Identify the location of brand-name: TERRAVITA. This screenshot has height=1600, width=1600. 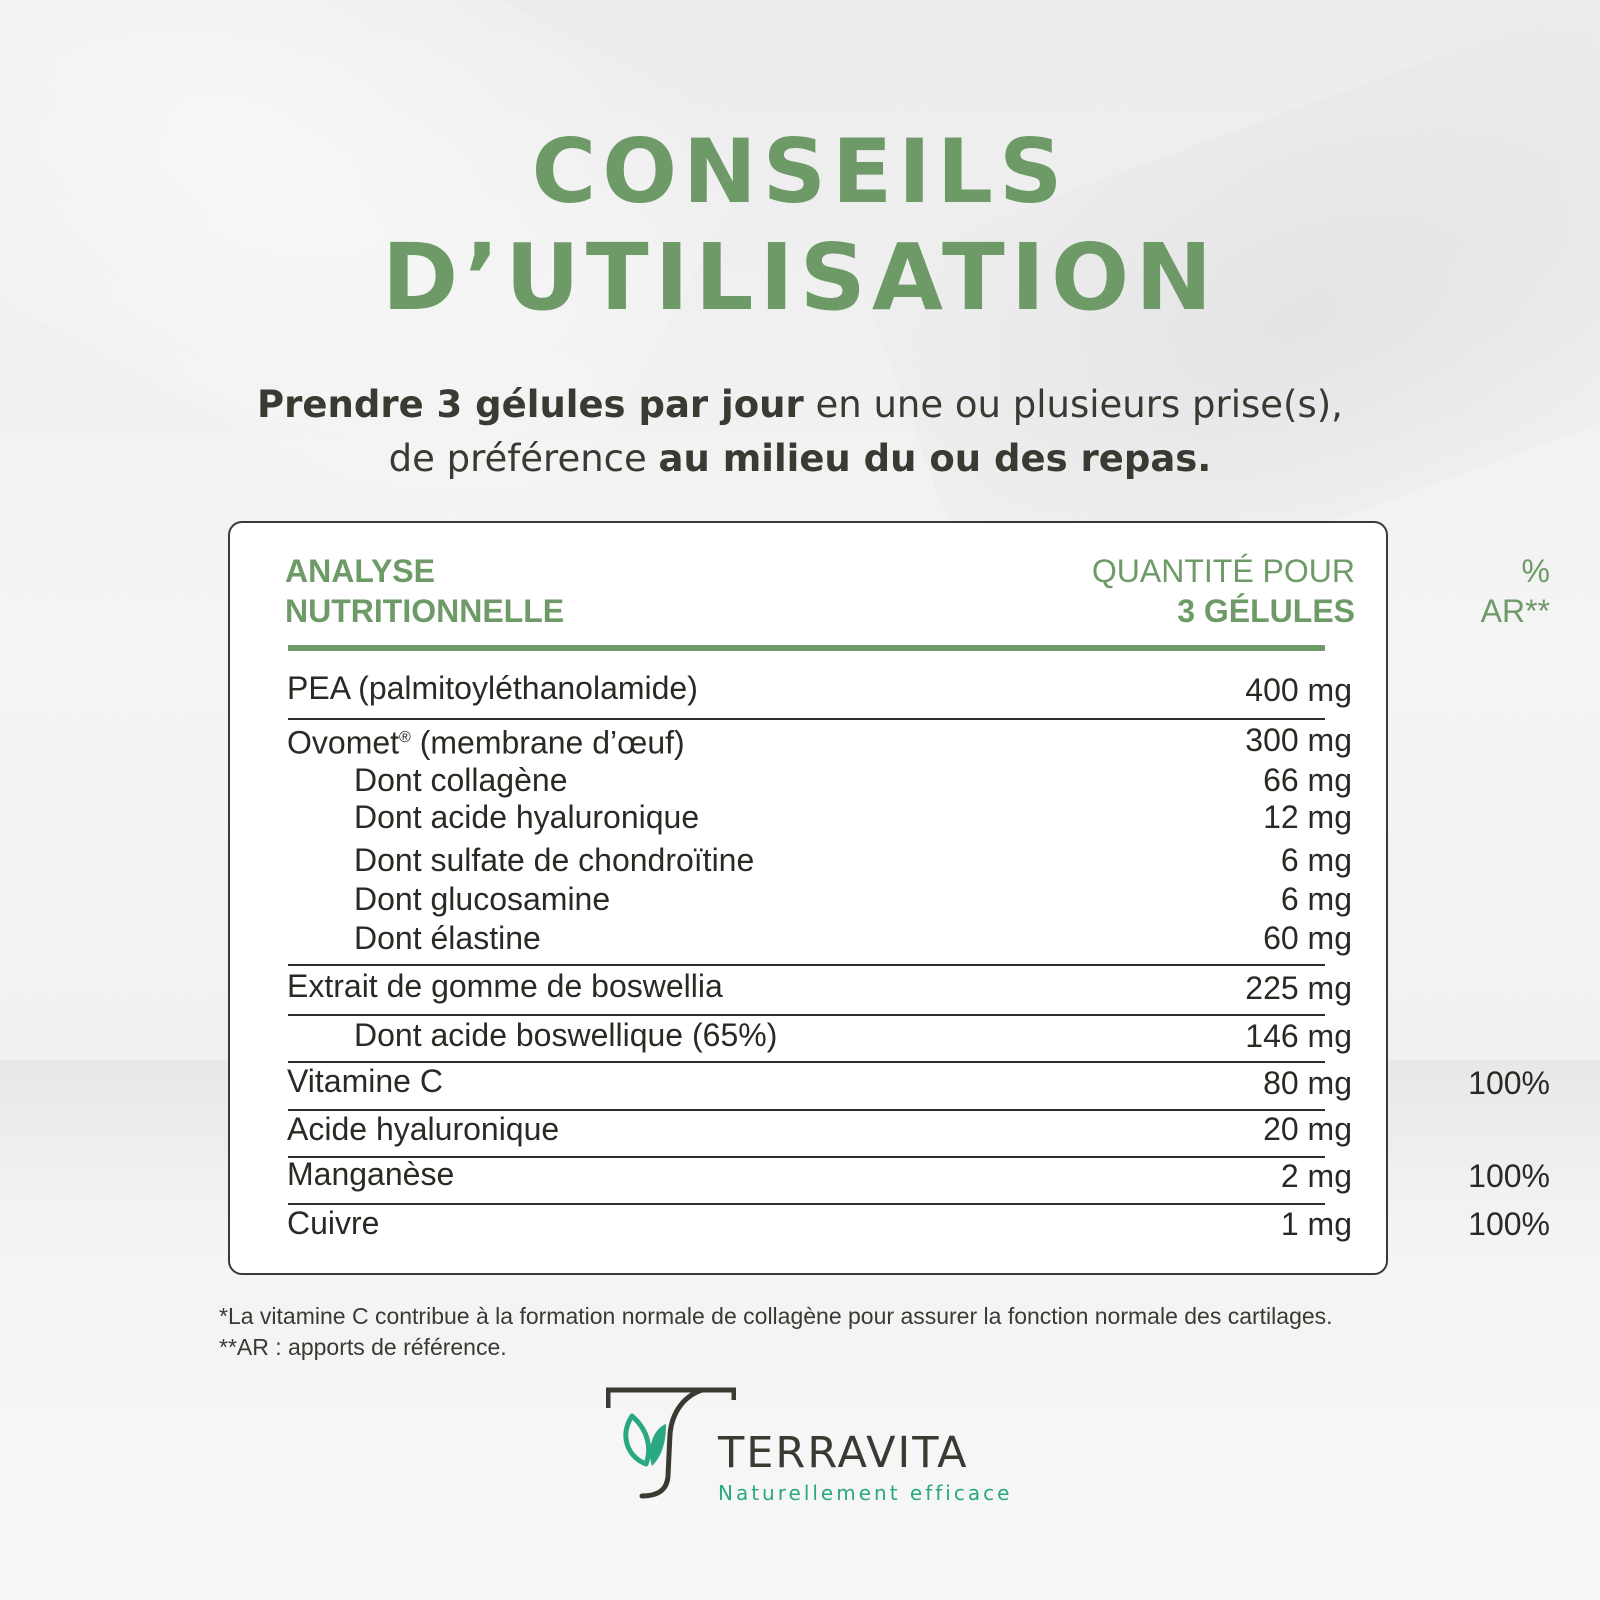
(843, 1453).